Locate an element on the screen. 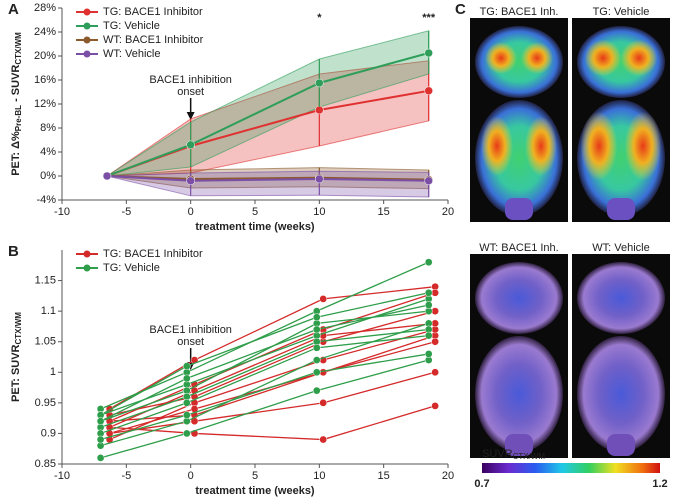 This screenshot has height=500, width=676. y-tick-label: 24% is located at coordinates (45, 32).